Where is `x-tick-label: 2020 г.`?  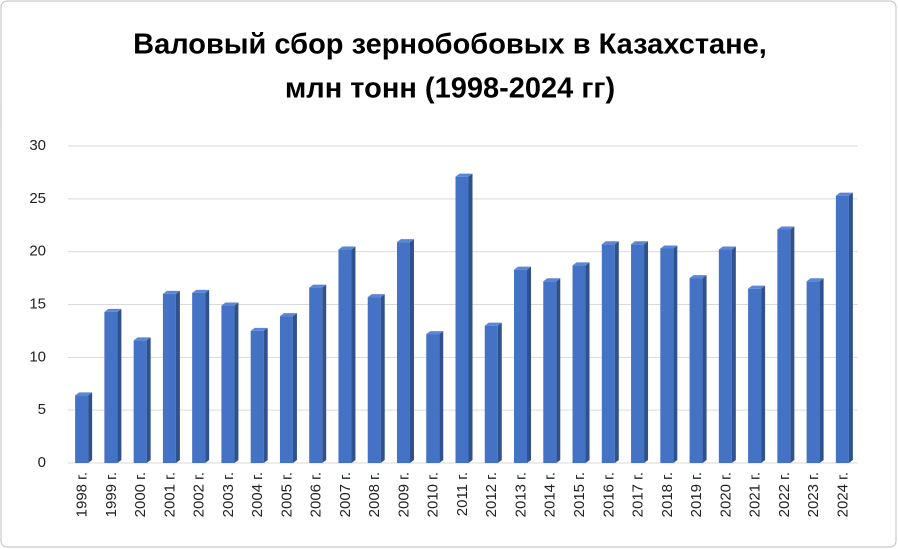
x-tick-label: 2020 г. is located at coordinates (725, 494).